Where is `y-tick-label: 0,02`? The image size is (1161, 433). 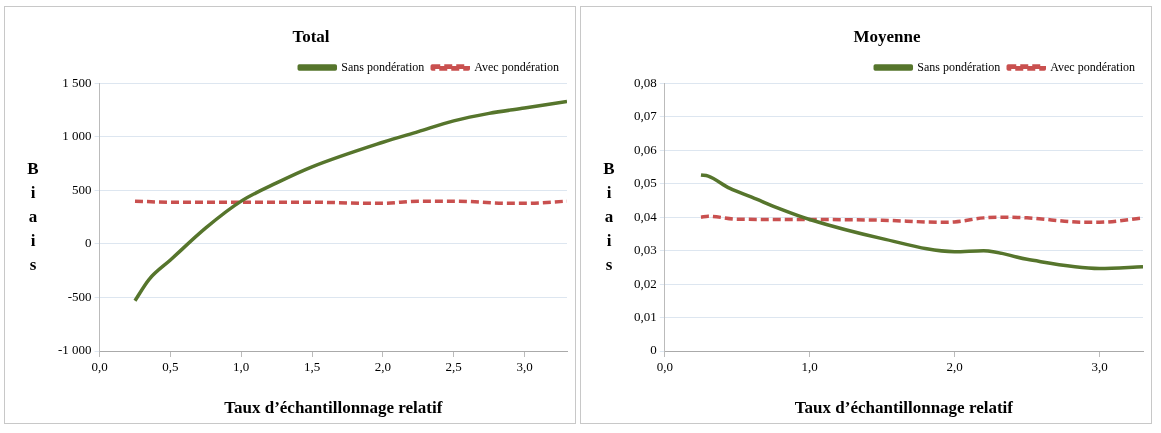 y-tick-label: 0,02 is located at coordinates (645, 283).